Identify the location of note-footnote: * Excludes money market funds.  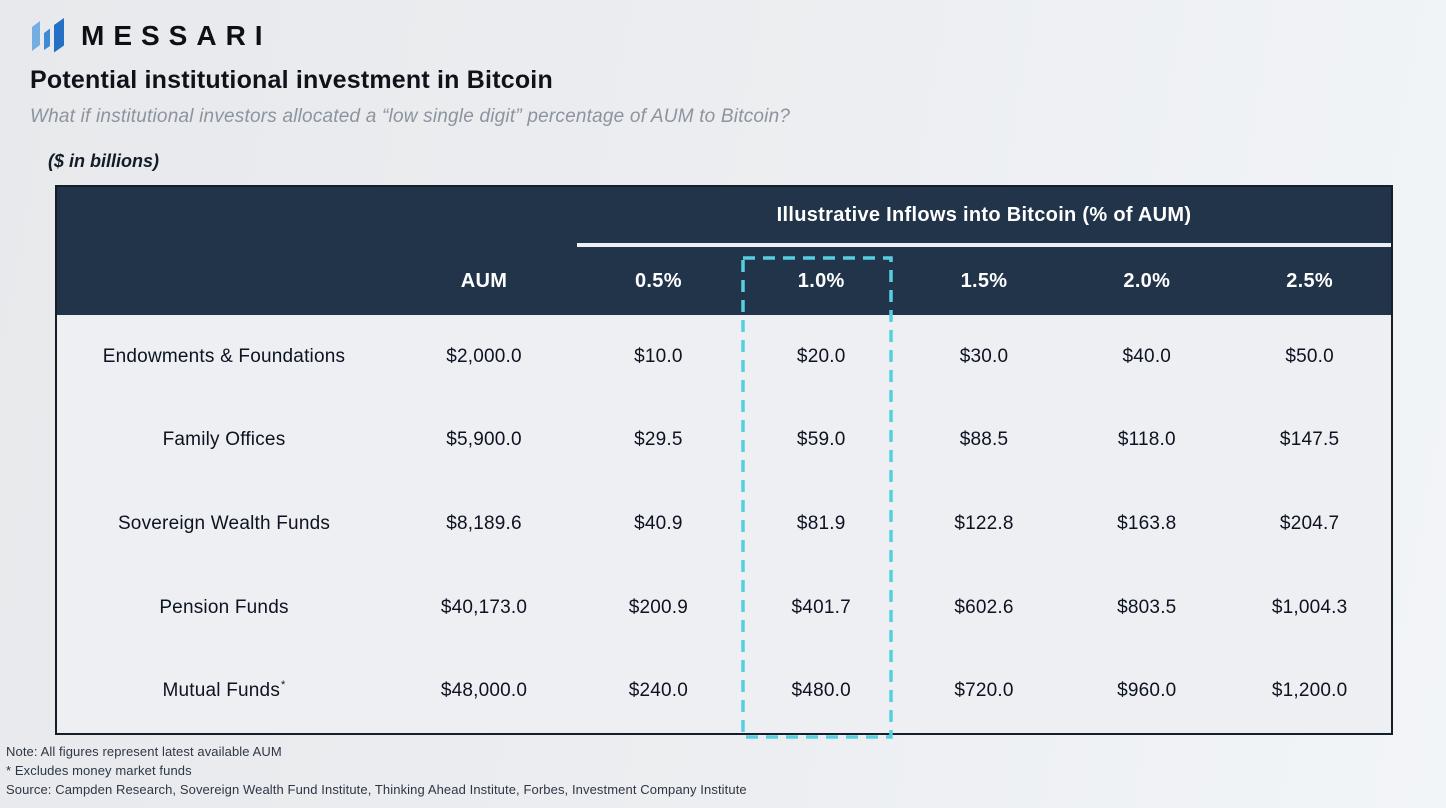
(99, 770).